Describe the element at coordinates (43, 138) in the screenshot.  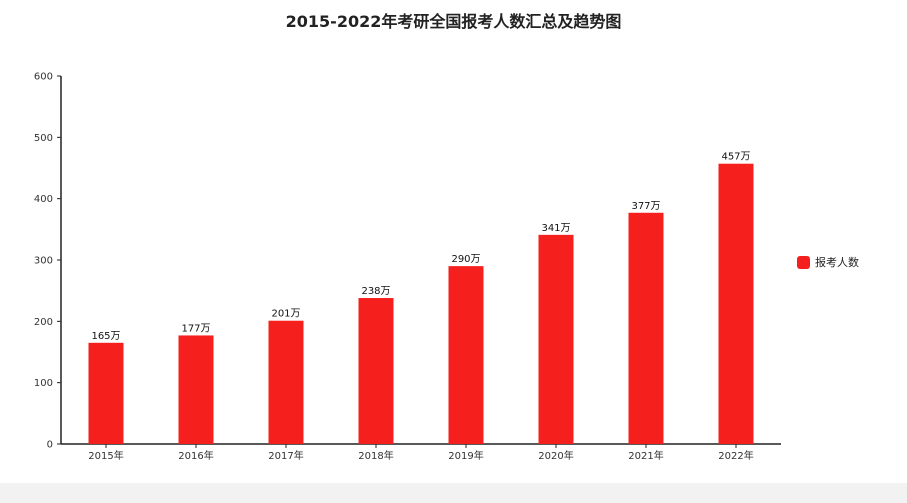
I see `y-tick-label: 500` at that location.